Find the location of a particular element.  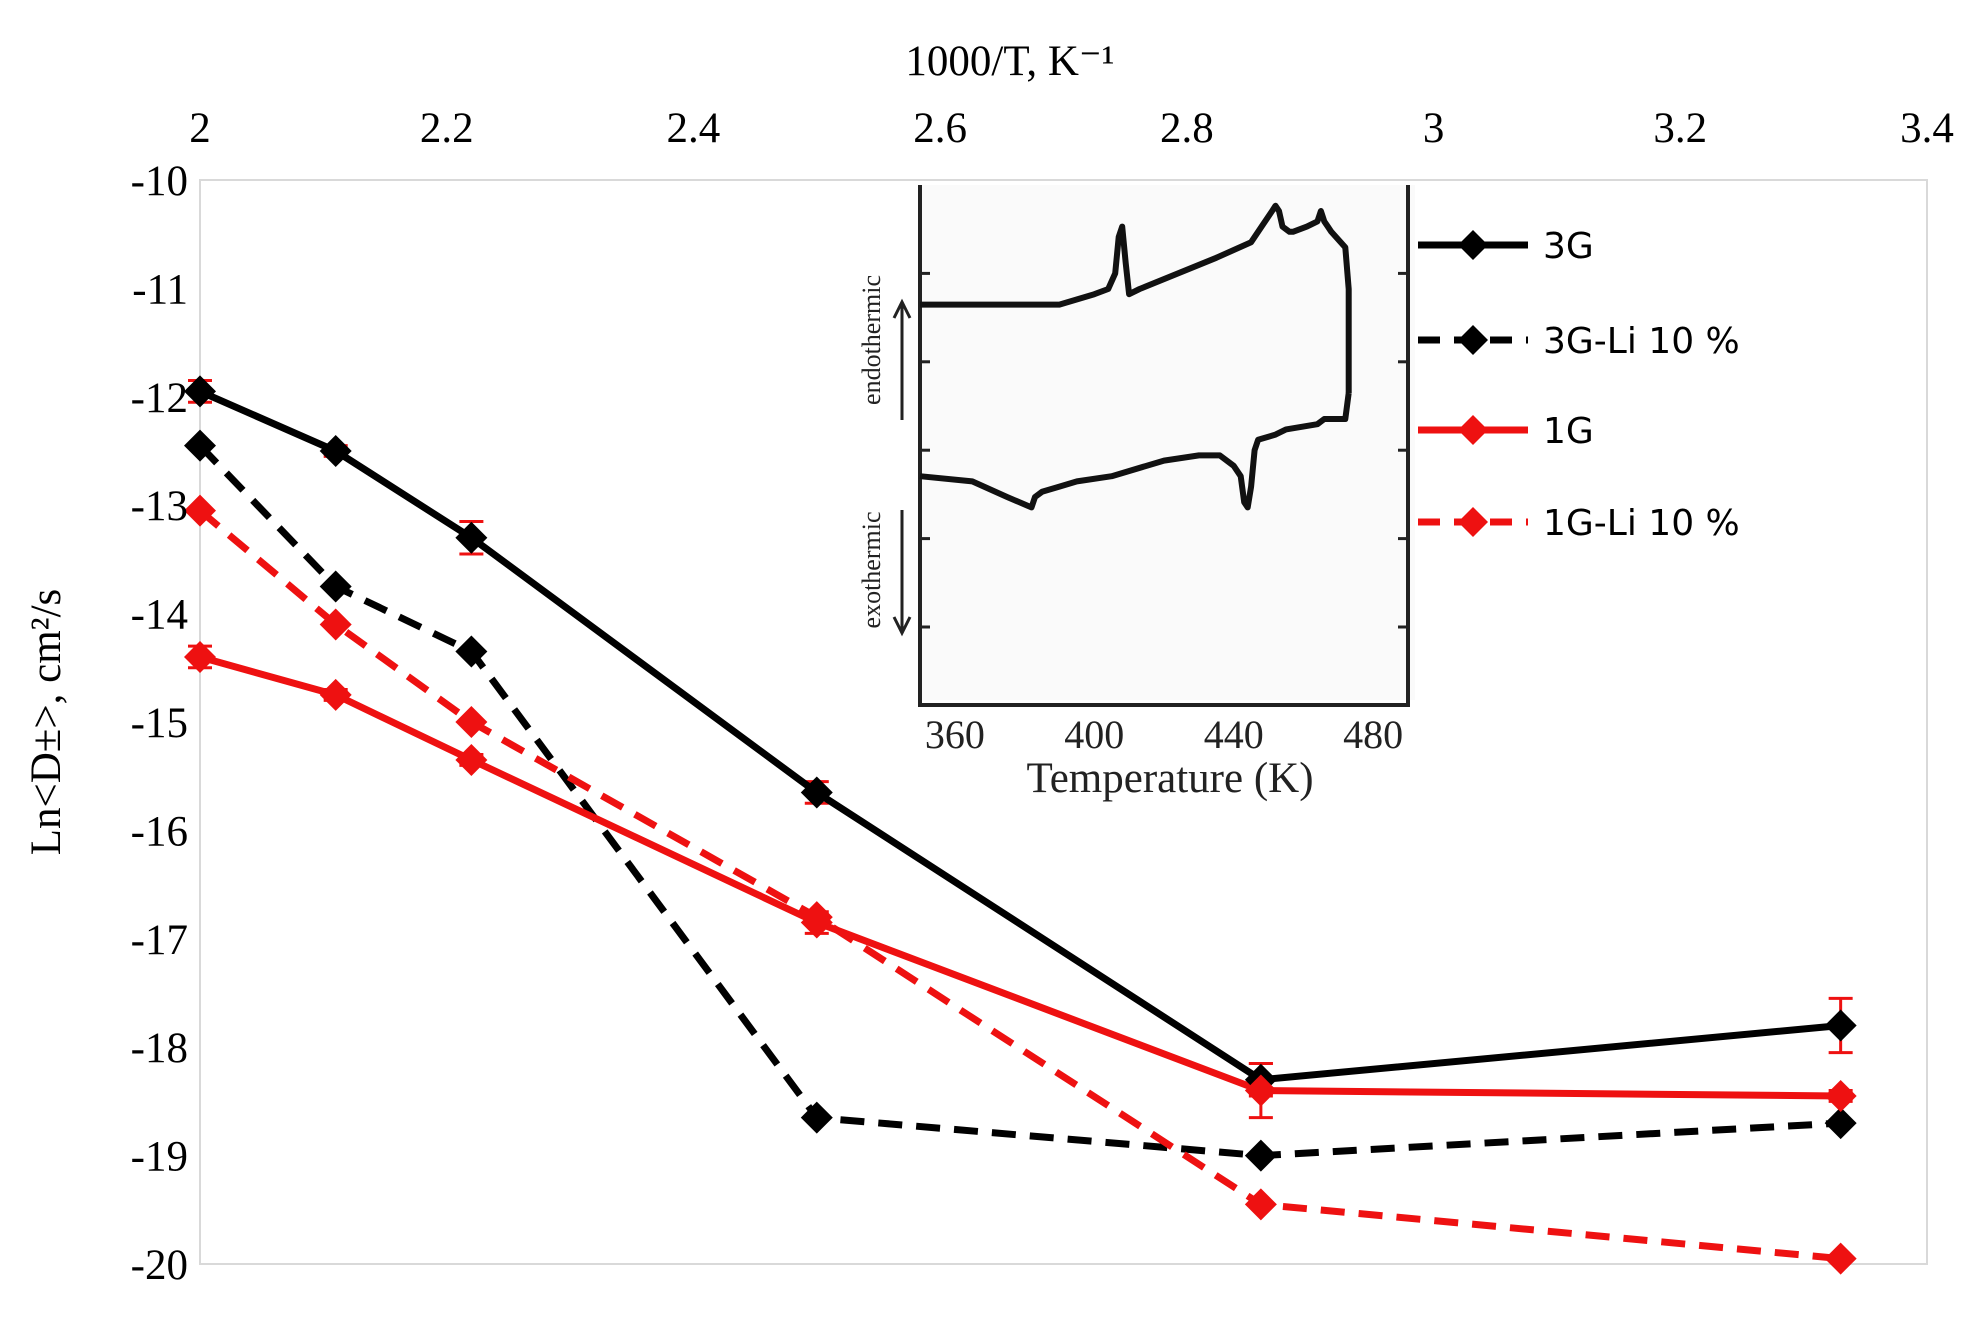

y-tick-label-9: -19 is located at coordinates (159, 1157).